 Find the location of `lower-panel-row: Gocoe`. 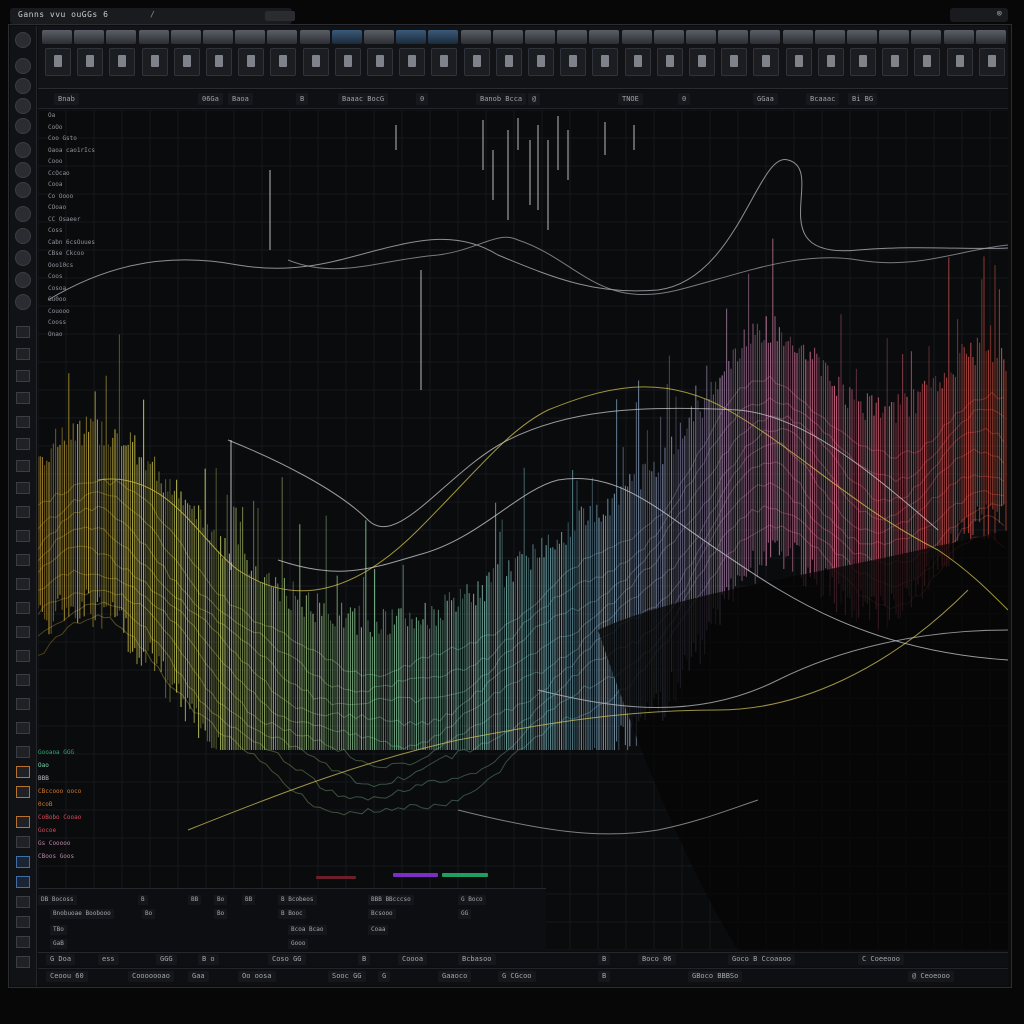

lower-panel-row: Gocoe is located at coordinates (47, 830).